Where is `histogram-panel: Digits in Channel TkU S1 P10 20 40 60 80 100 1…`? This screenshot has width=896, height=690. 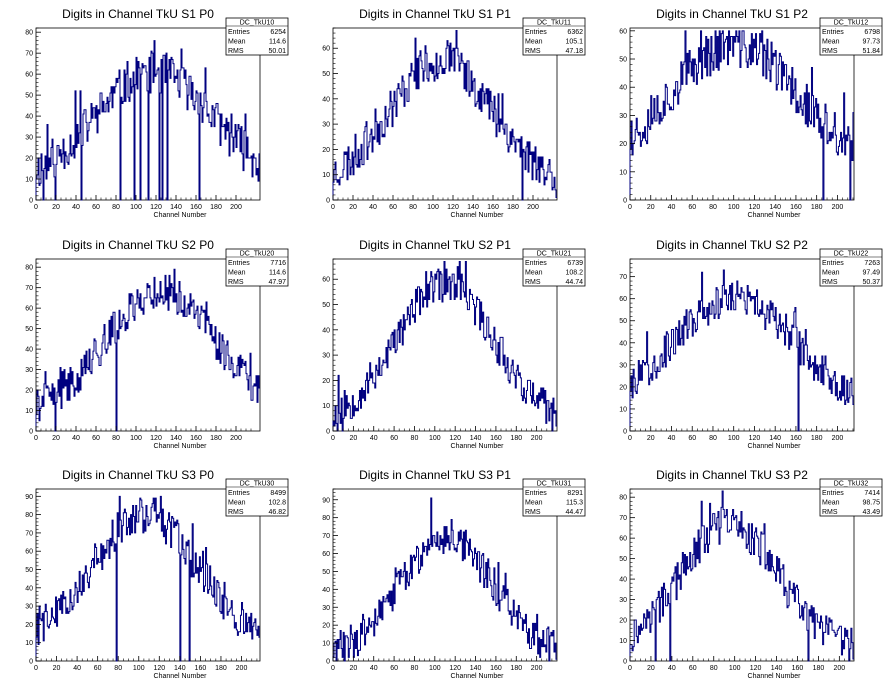
histogram-panel: Digits in Channel TkU S1 P10 20 40 60 80 100 1… is located at coordinates (454, 113).